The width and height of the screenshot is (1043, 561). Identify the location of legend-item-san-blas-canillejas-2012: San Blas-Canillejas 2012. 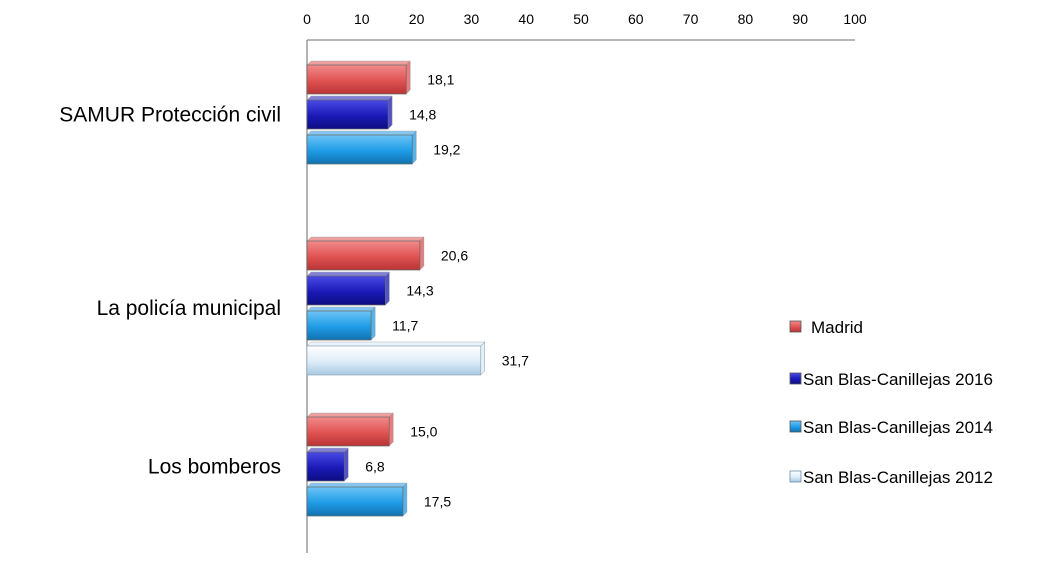
(891, 477).